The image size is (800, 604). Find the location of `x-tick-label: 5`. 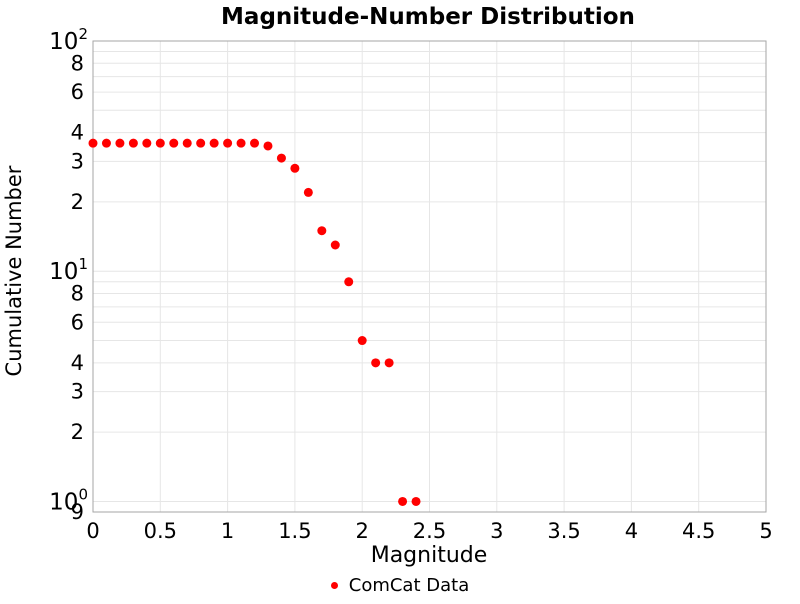

x-tick-label: 5 is located at coordinates (765, 531).